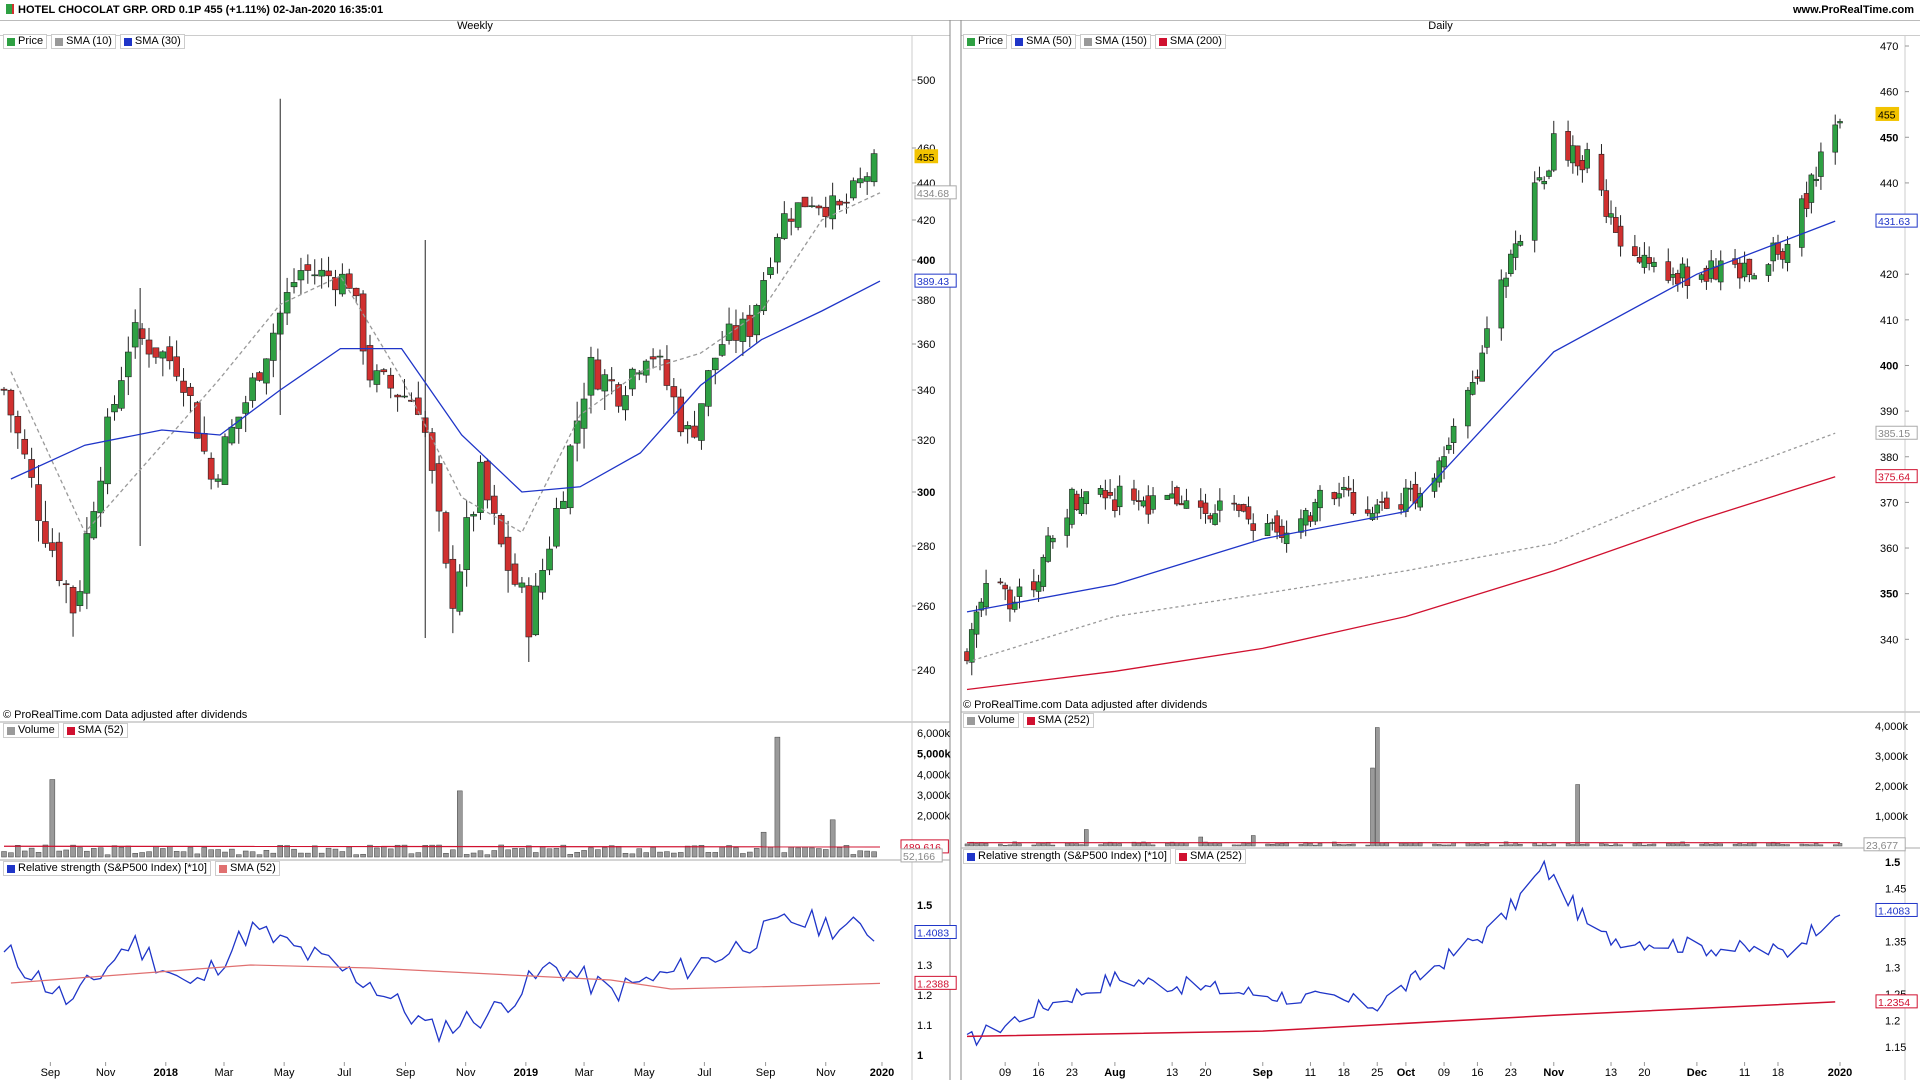  What do you see at coordinates (1611, 1073) in the screenshot?
I see `daily-x-label: 13` at bounding box center [1611, 1073].